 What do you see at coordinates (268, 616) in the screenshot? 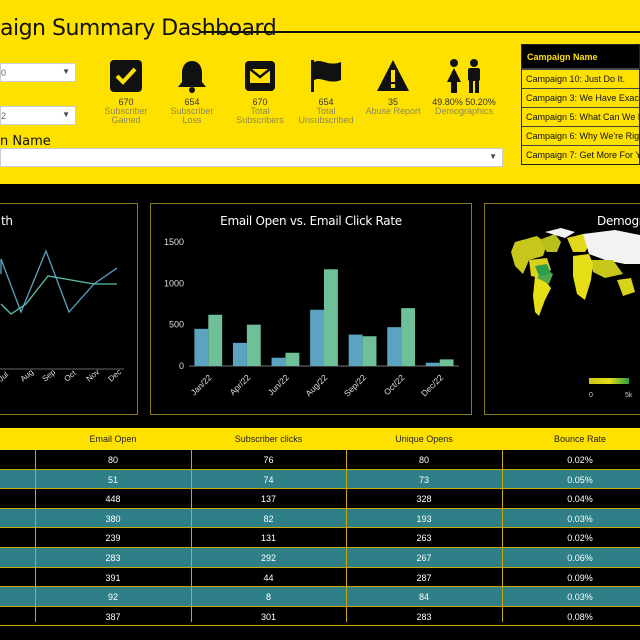
I see `table-cell: 301` at bounding box center [268, 616].